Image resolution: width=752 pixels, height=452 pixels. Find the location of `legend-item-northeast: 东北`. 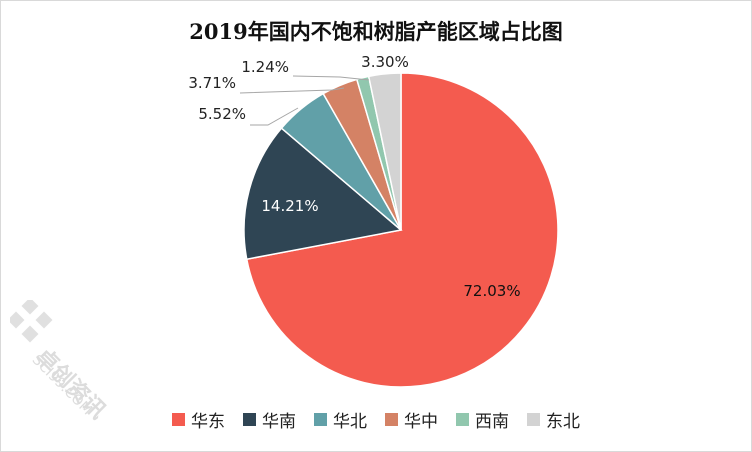

legend-item-northeast: 东北 is located at coordinates (553, 419).